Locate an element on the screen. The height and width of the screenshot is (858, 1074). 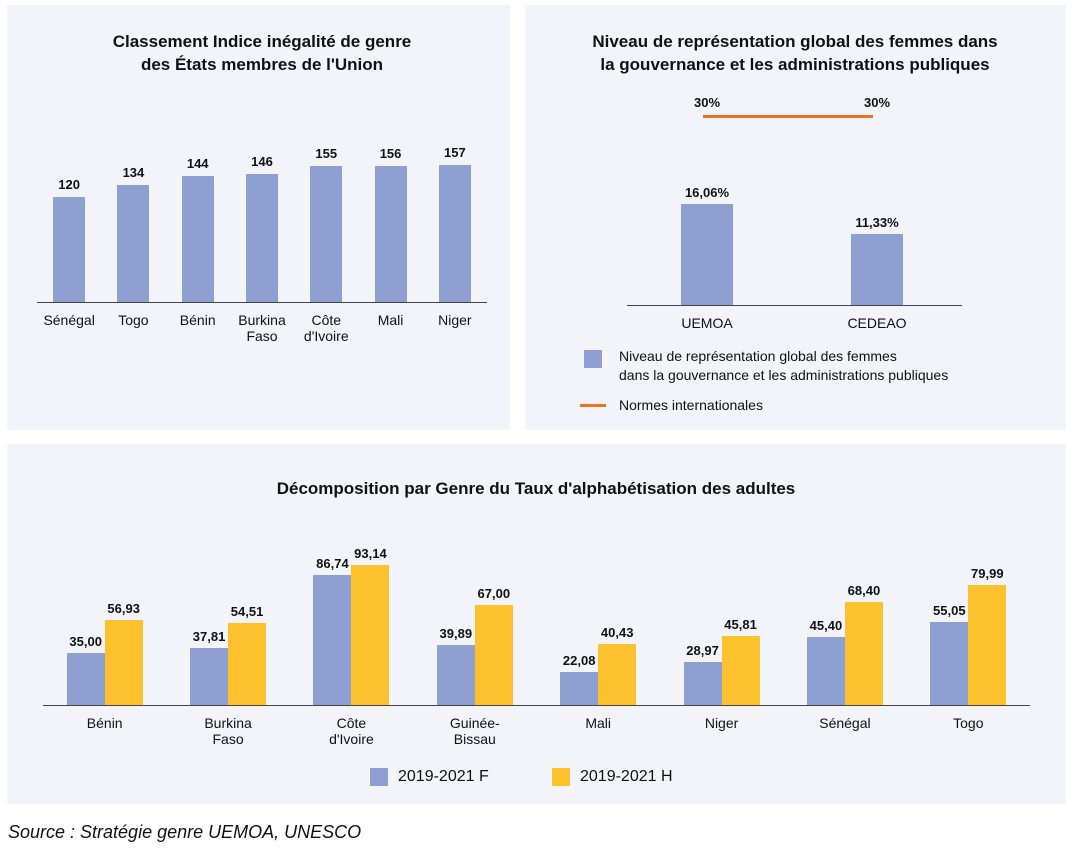
value-label: 54,51 is located at coordinates (247, 612).